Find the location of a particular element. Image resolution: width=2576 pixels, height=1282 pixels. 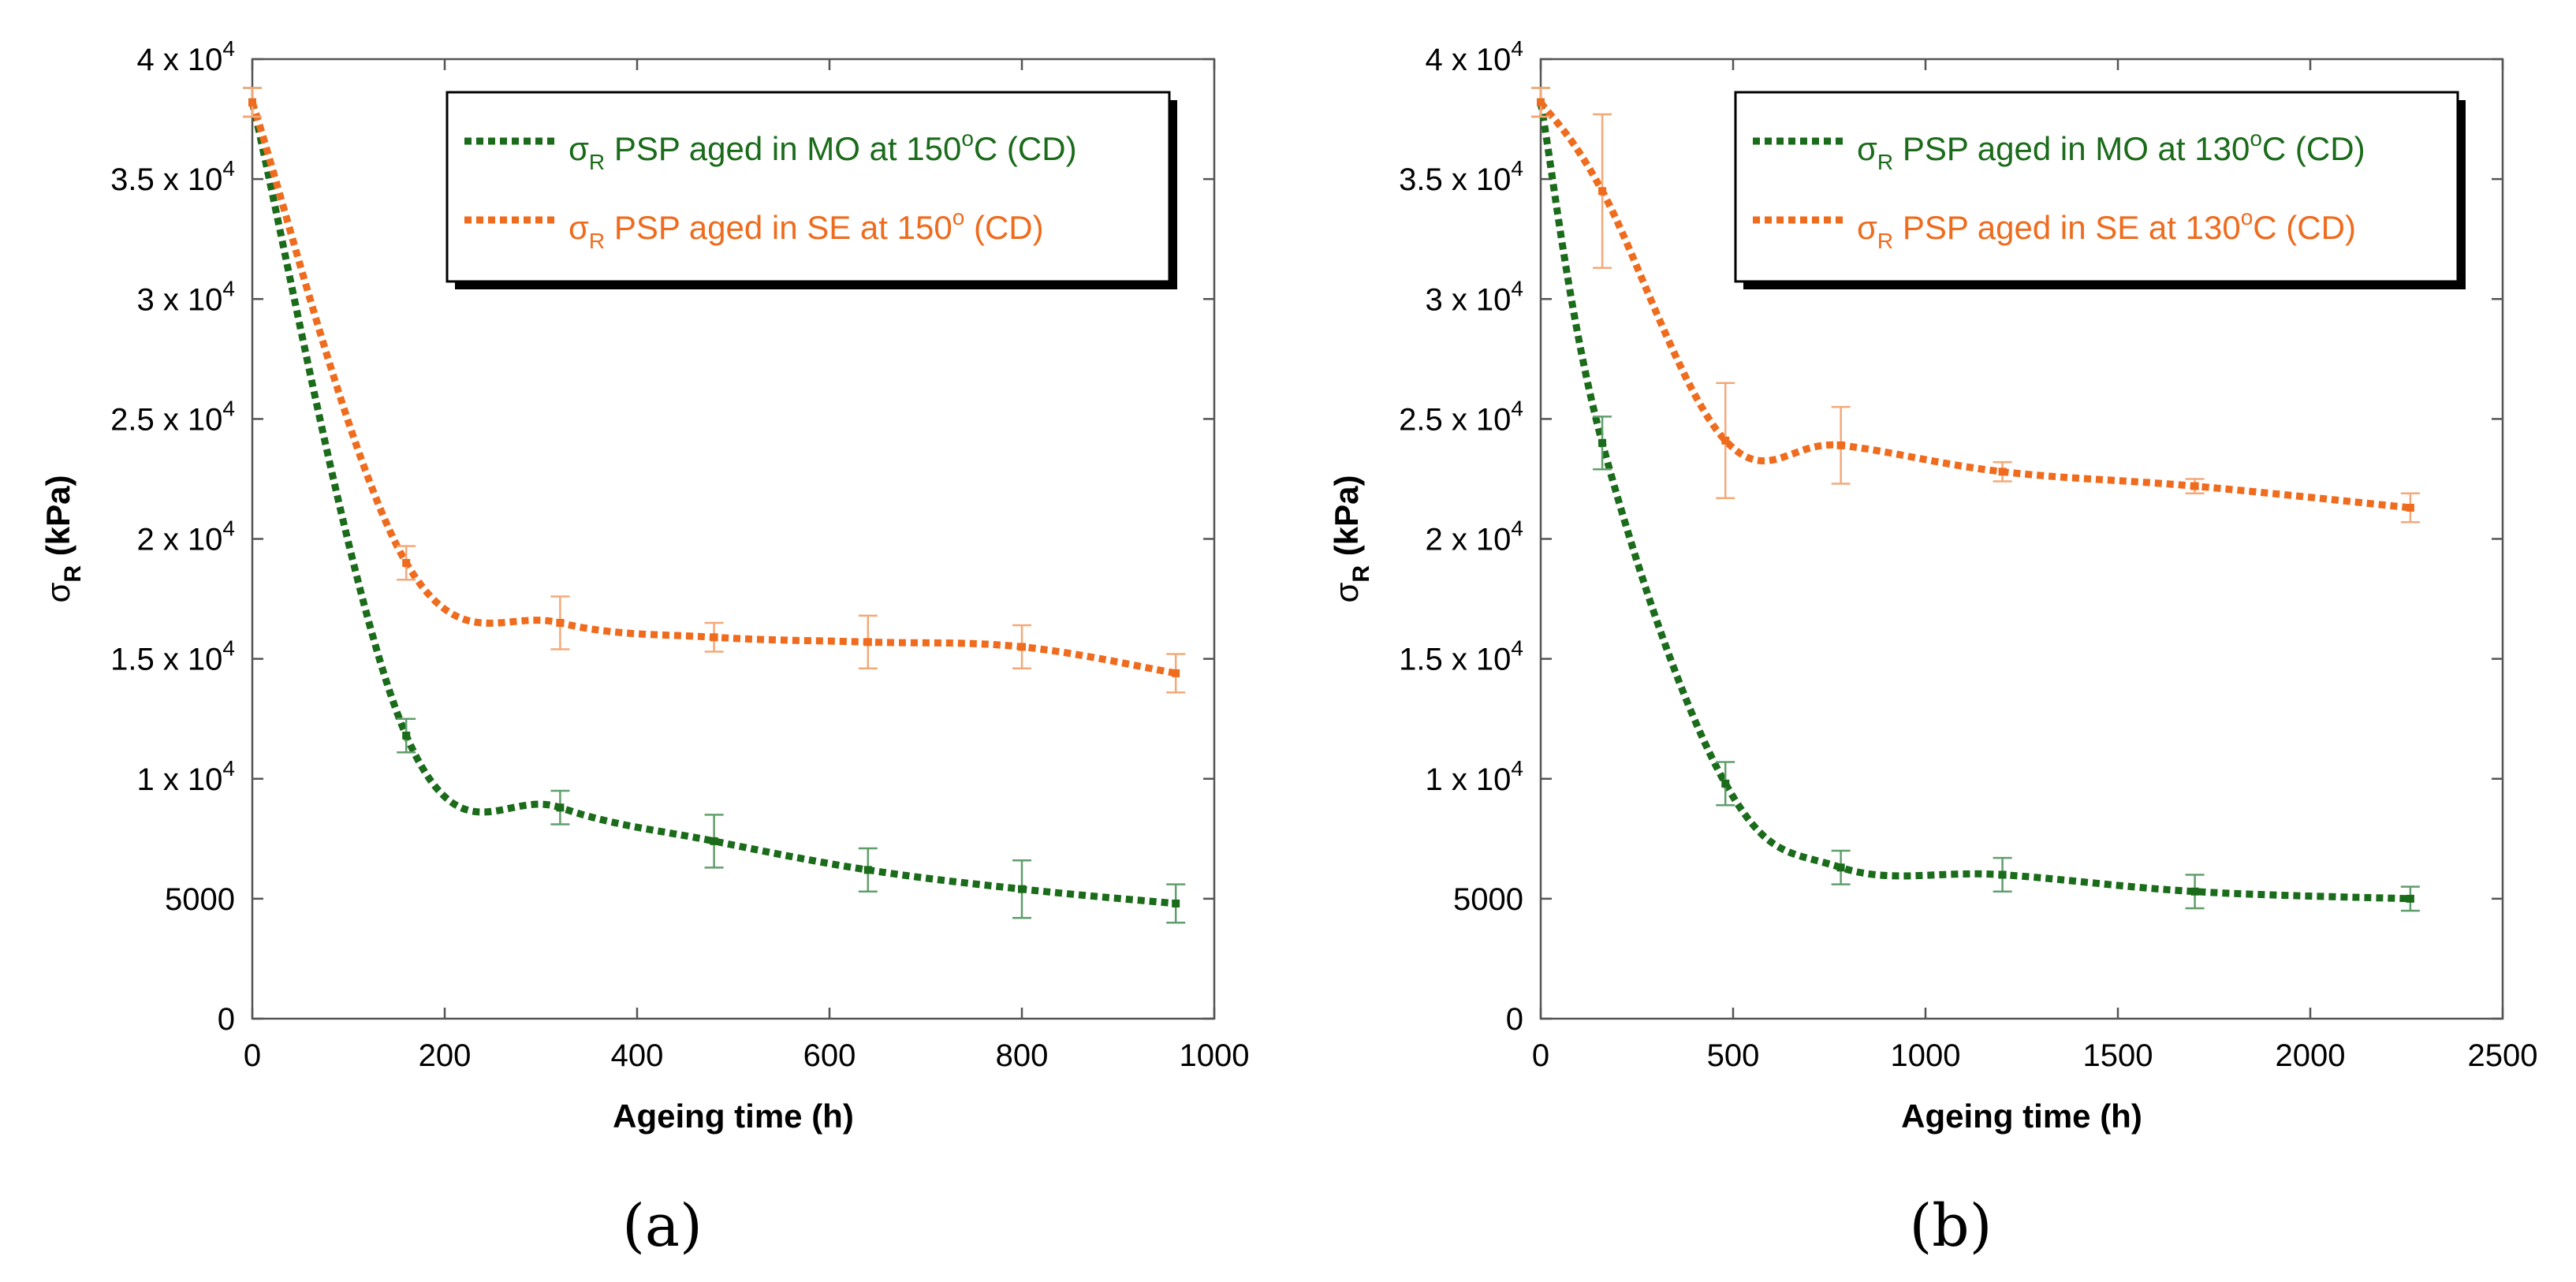

y-tick-label: 5000 is located at coordinates (1488, 899).